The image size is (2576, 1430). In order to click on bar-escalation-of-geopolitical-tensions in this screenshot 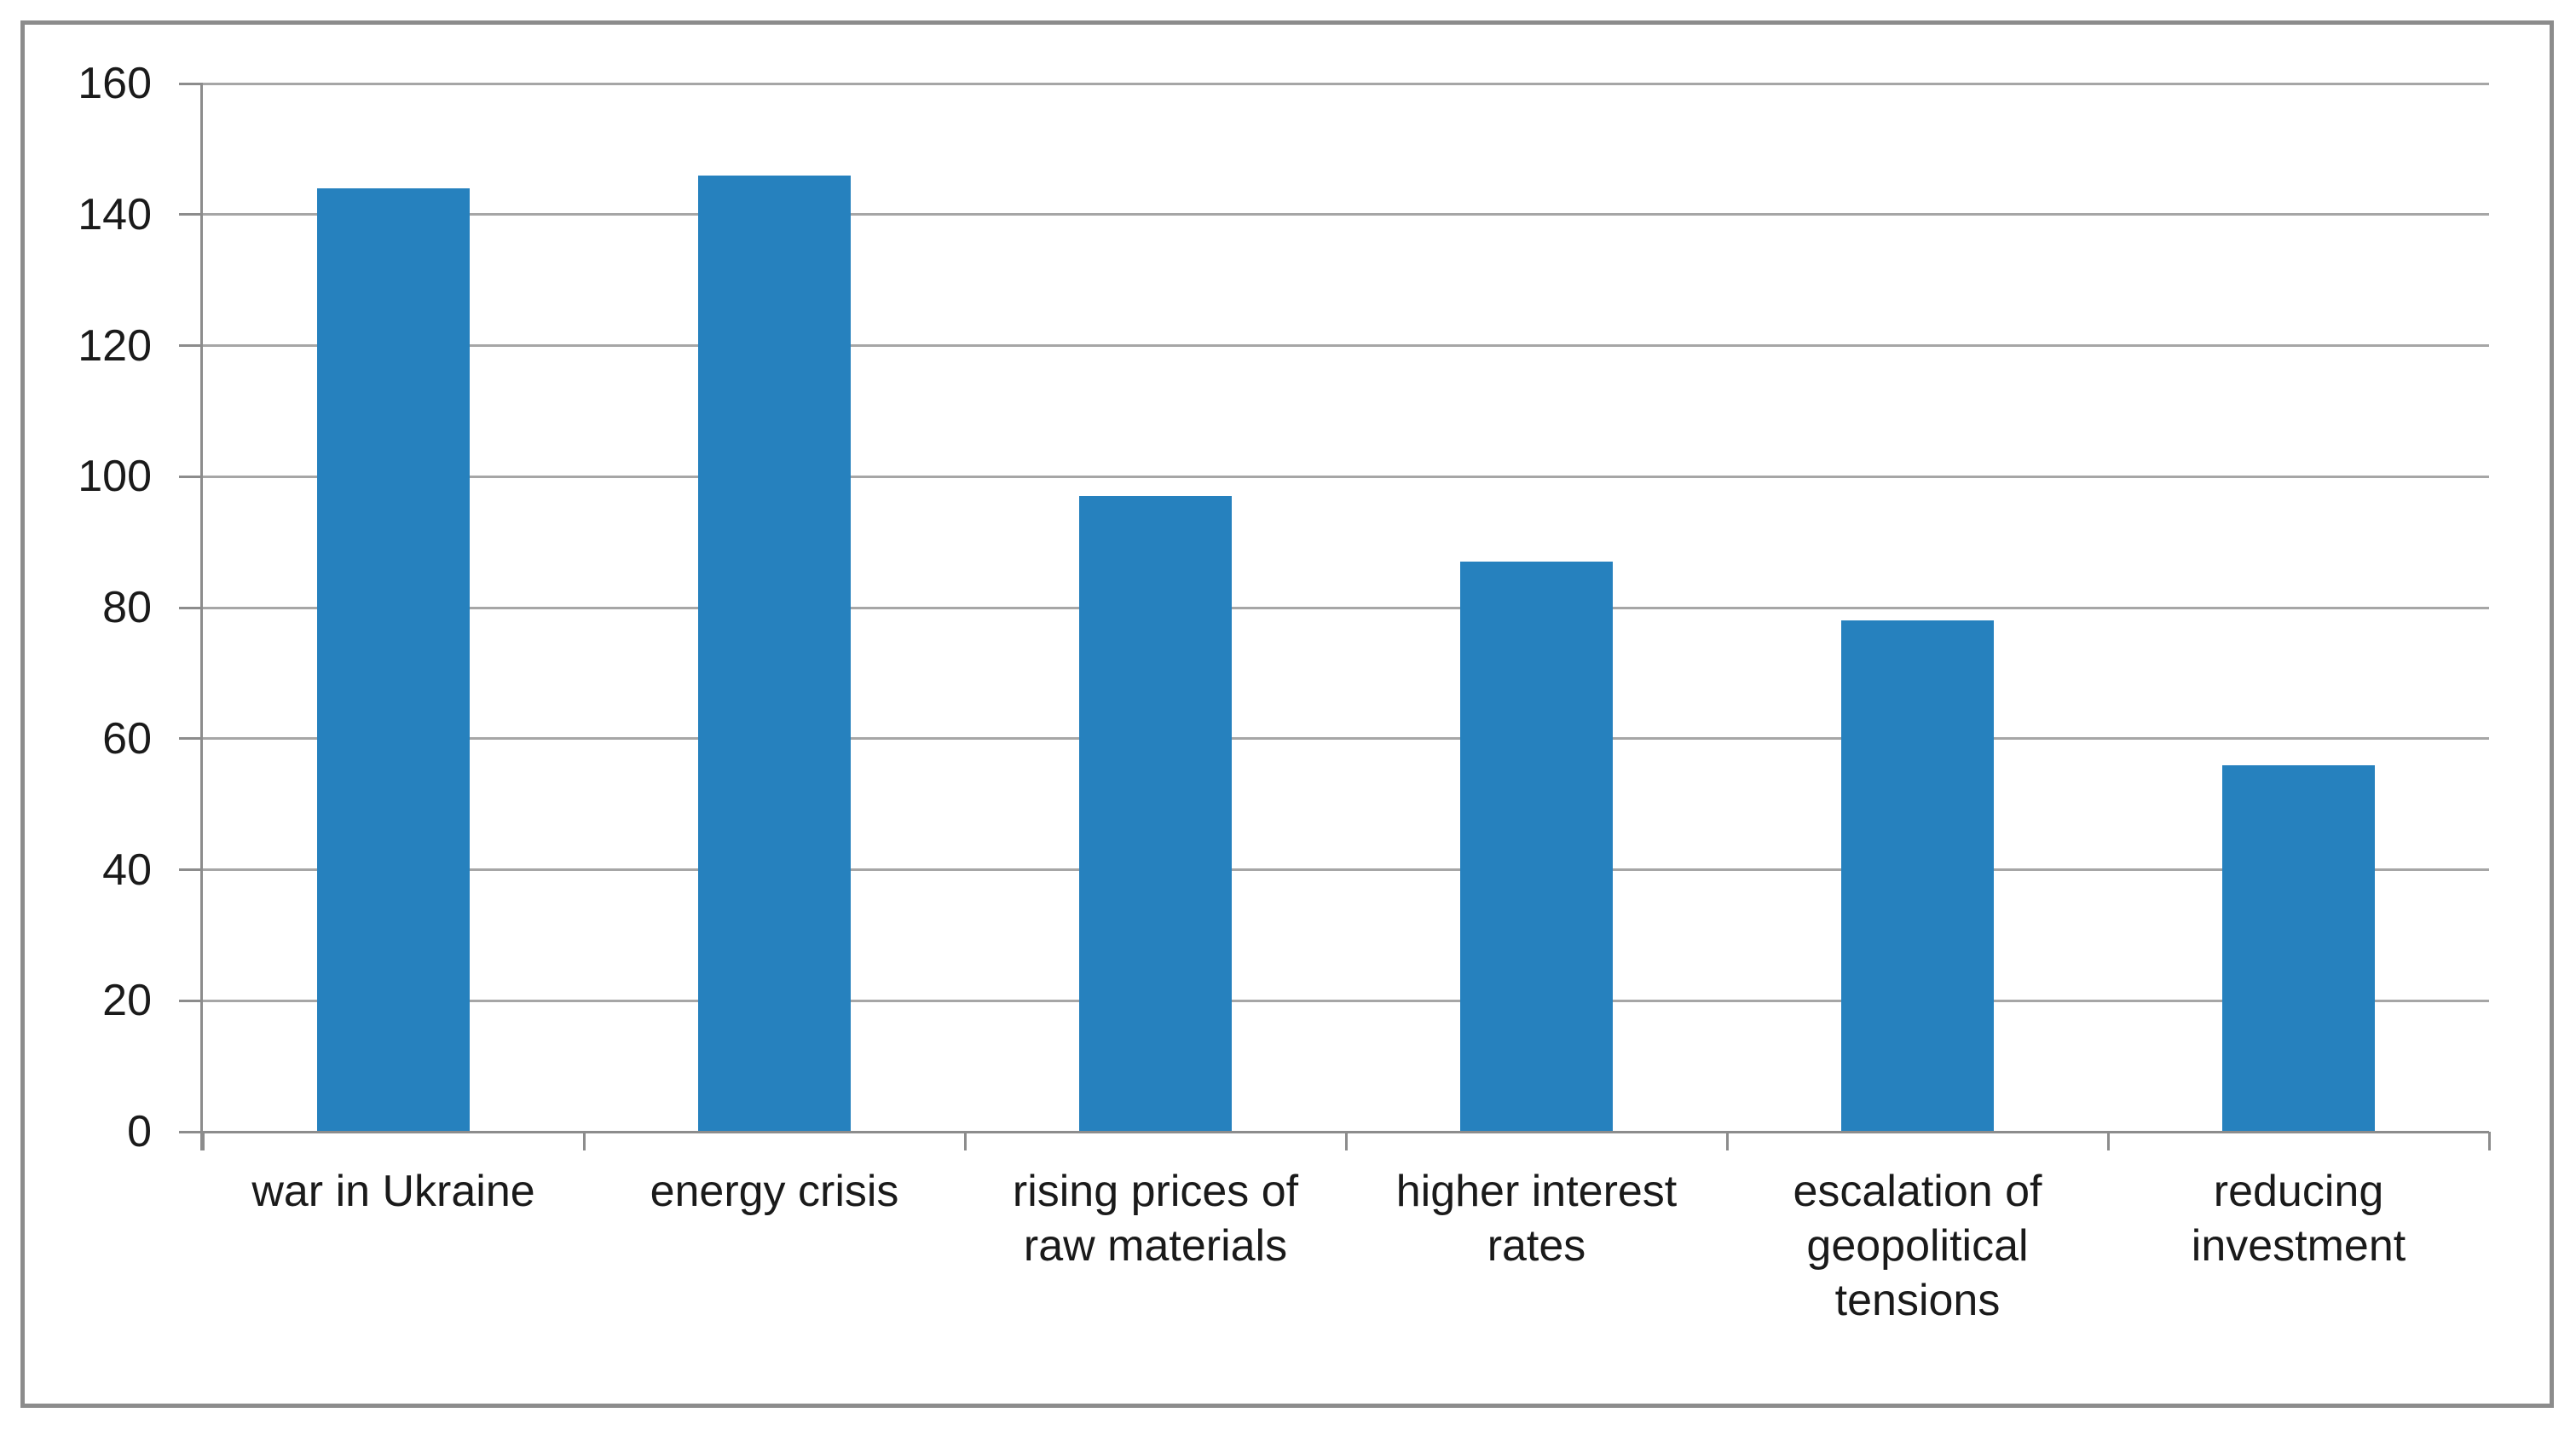, I will do `click(1917, 876)`.